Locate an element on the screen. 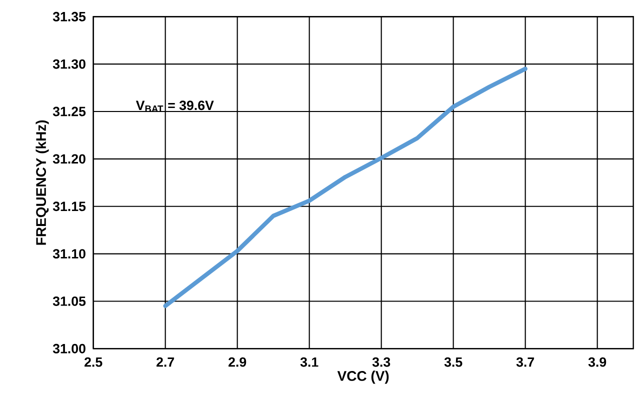 Image resolution: width=643 pixels, height=414 pixels. x-tick-label: 3.1 is located at coordinates (309, 362).